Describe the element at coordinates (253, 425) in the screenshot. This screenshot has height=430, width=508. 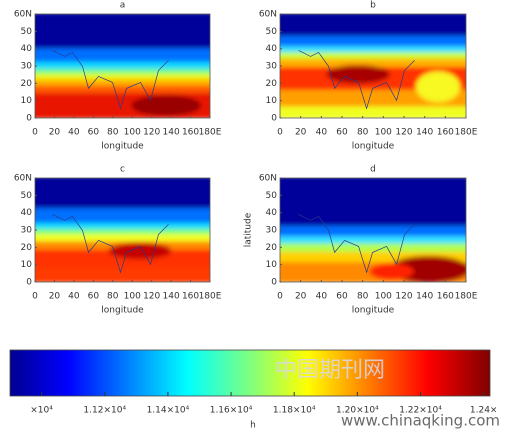
I see `colorbar-label: h` at that location.